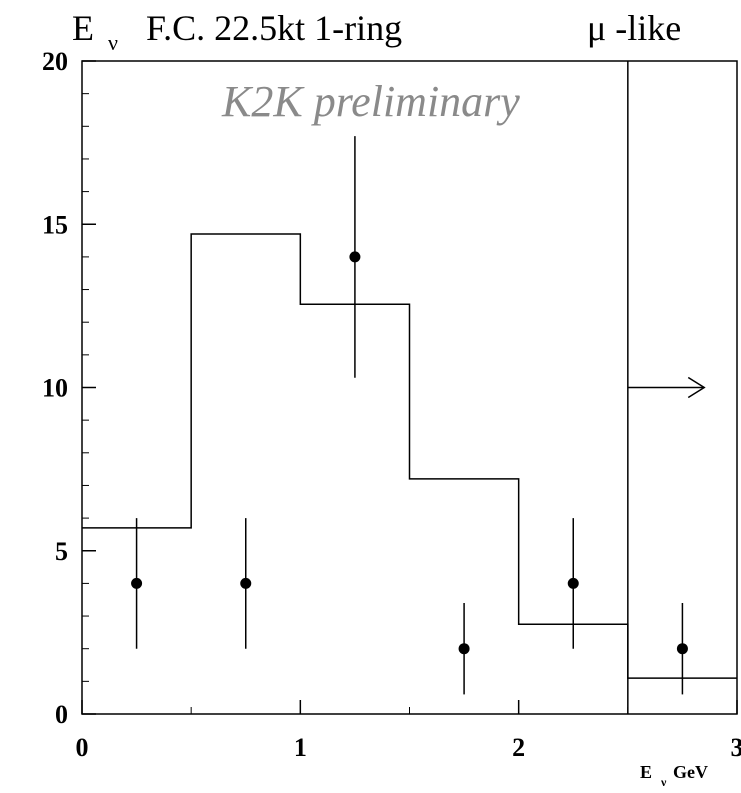  Describe the element at coordinates (55, 61) in the screenshot. I see `y-tick-label: 20` at that location.